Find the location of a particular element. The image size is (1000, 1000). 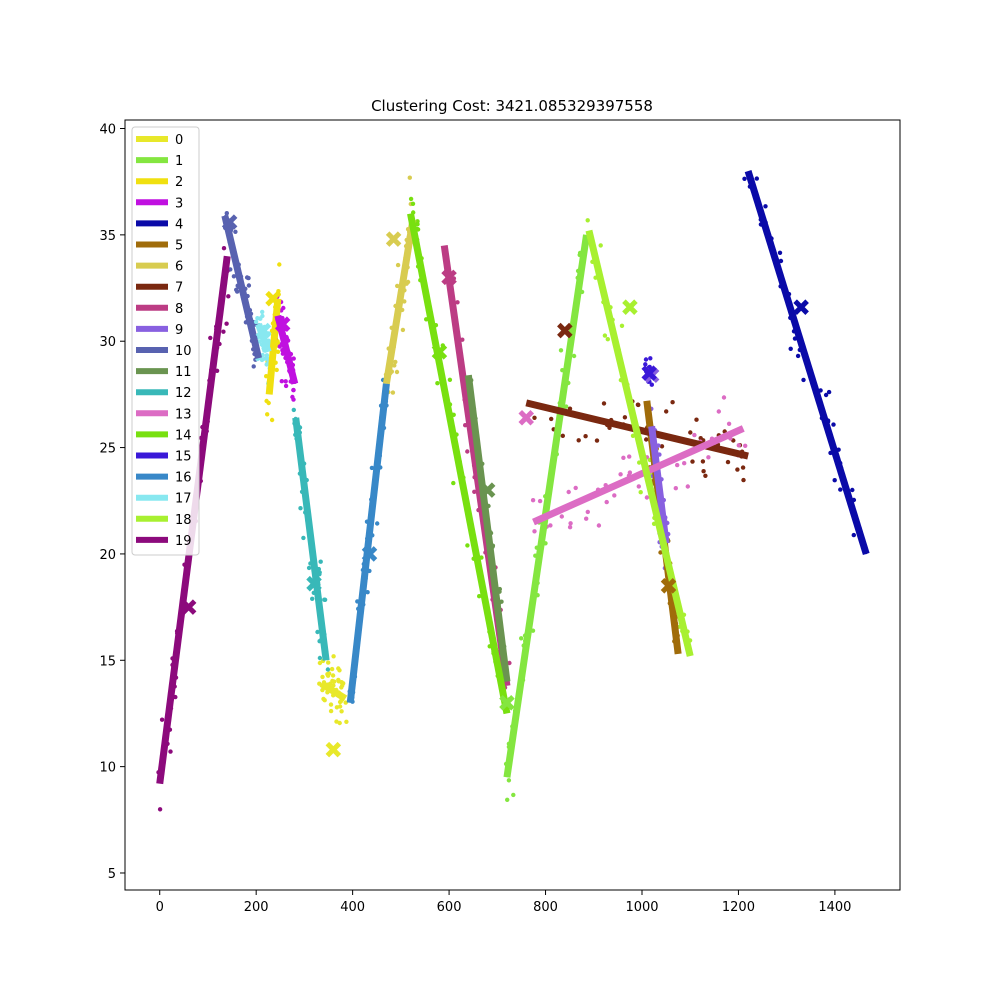

y-tick-label: 30 is located at coordinates (107, 342).